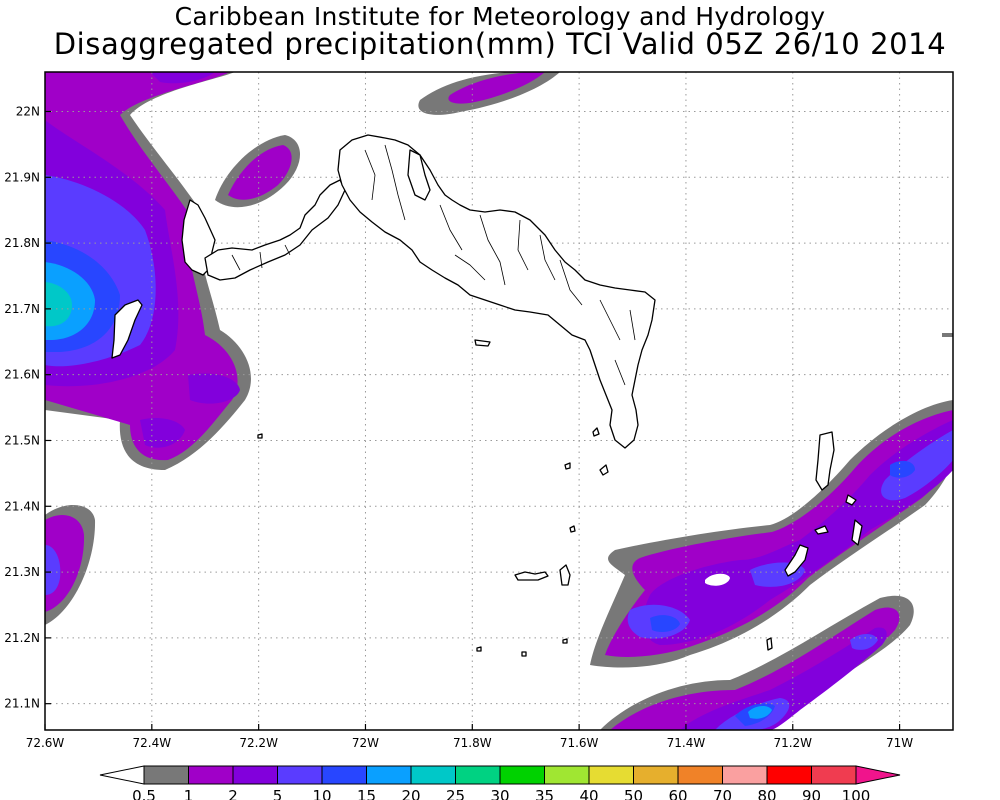  Describe the element at coordinates (588, 793) in the screenshot. I see `colorbar-label: 40` at that location.